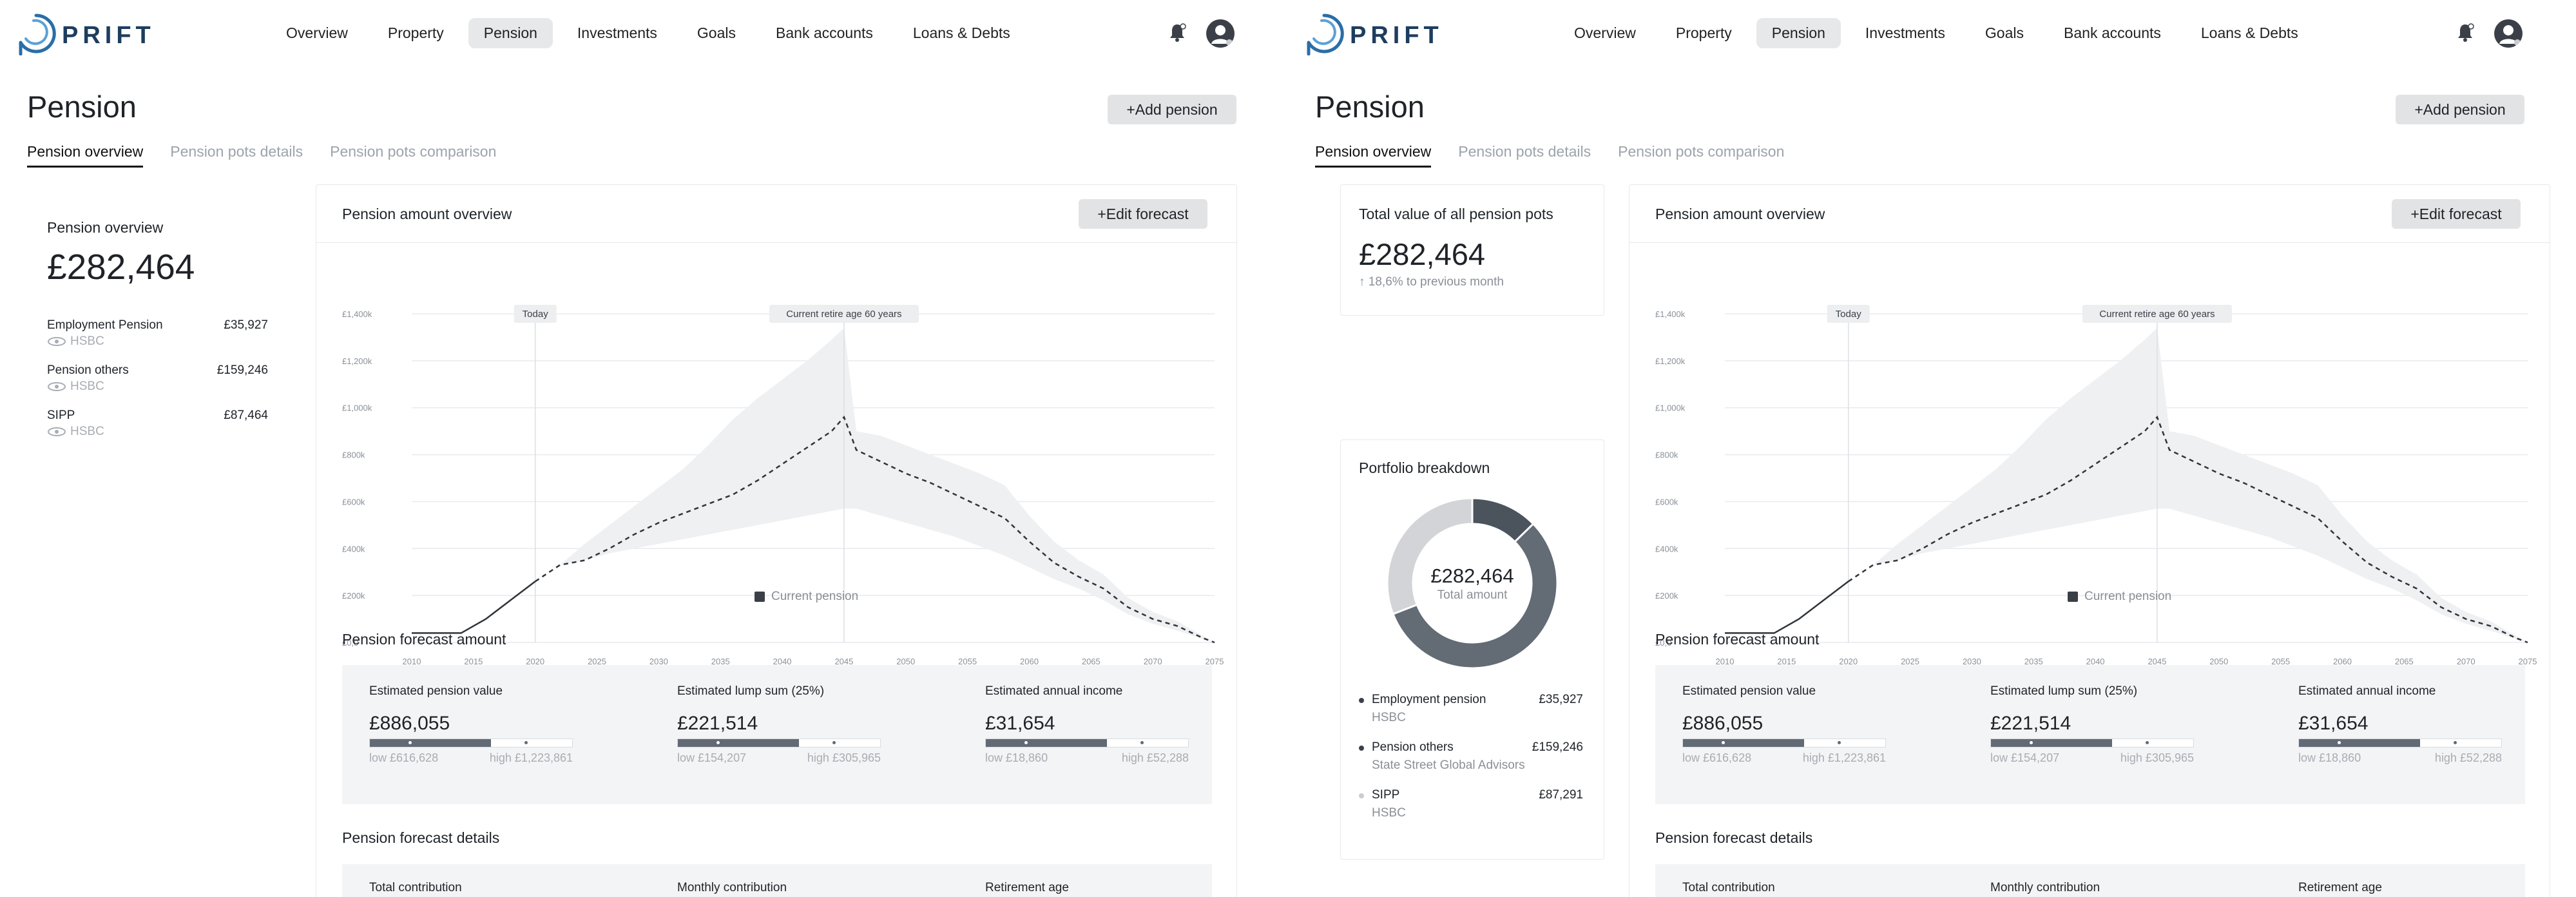  What do you see at coordinates (1087, 758) in the screenshot?
I see `forecast-range-labels: low £18,860 high £52,288` at bounding box center [1087, 758].